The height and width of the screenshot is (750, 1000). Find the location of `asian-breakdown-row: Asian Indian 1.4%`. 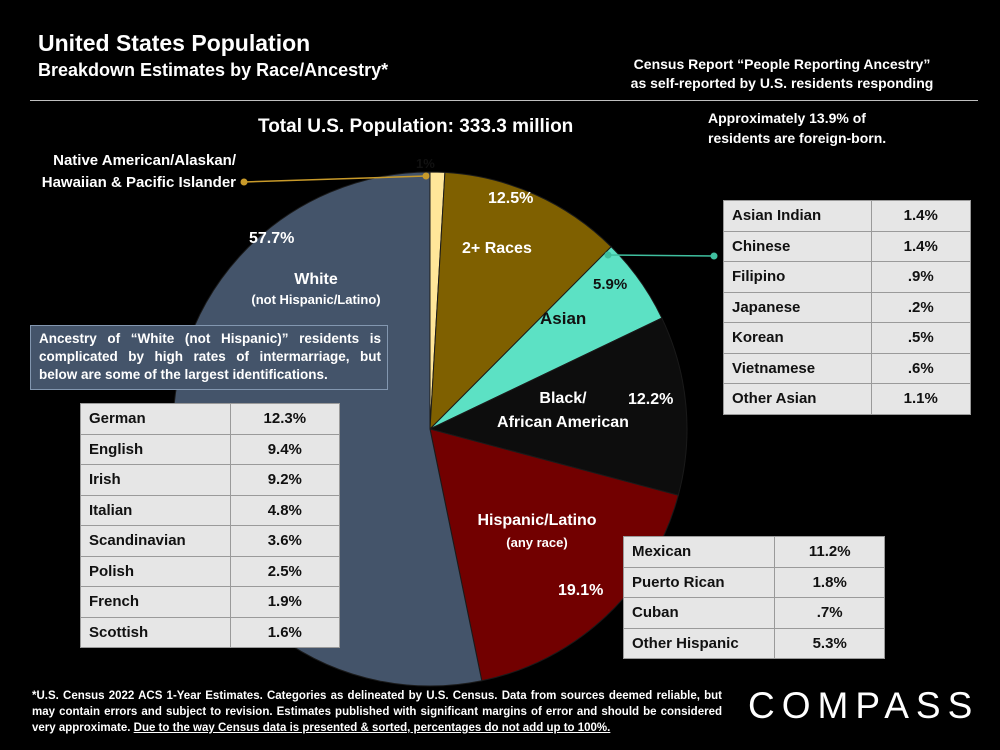

asian-breakdown-row: Asian Indian 1.4% is located at coordinates (847, 216).